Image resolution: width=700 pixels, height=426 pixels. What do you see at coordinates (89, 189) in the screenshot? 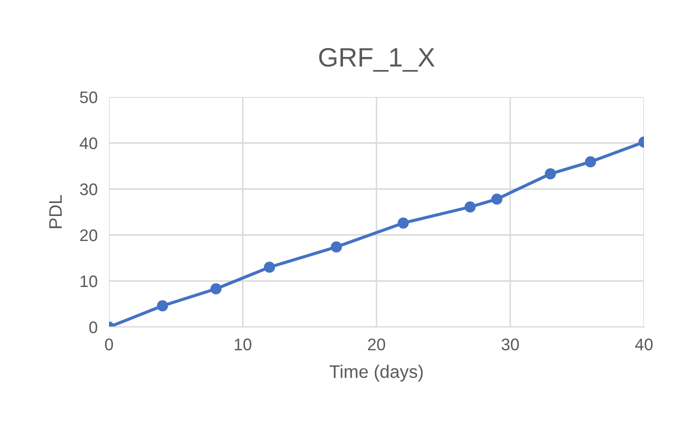
I see `y-tick-label: 30` at bounding box center [89, 189].